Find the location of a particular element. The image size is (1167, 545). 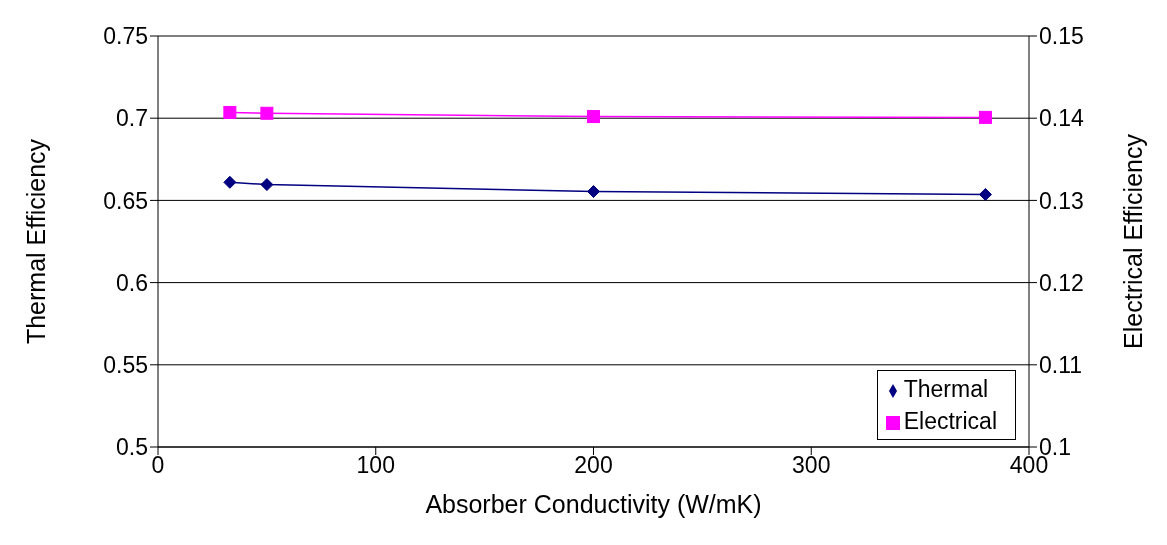

y2-tick-label: 0.11 is located at coordinates (1061, 364).